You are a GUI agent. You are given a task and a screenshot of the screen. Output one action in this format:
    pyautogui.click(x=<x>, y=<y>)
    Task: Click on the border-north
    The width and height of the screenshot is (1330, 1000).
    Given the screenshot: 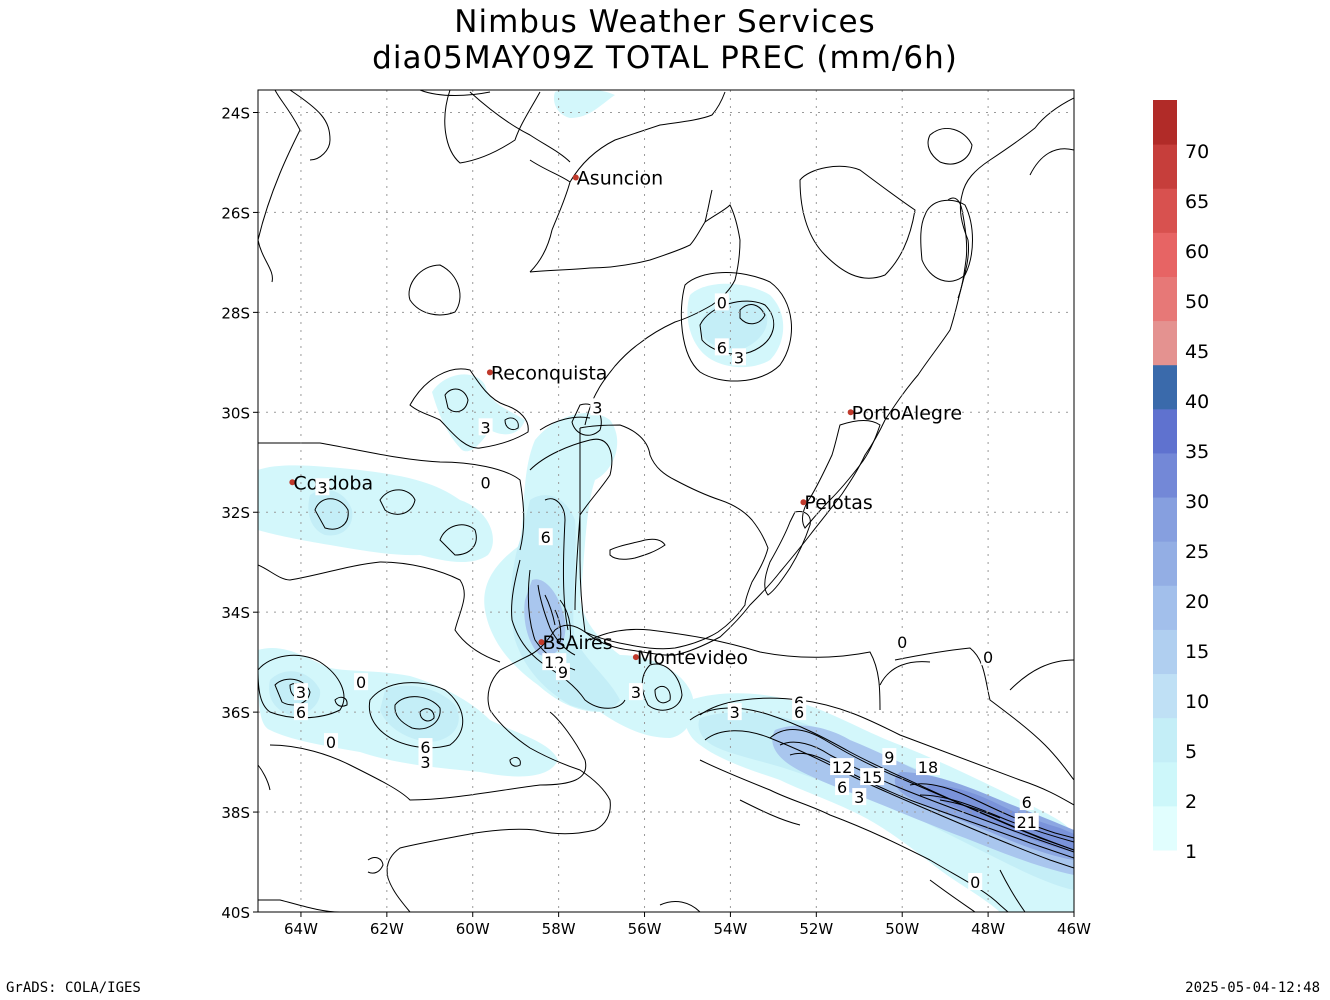 What is the action you would take?
    pyautogui.click(x=520, y=127)
    